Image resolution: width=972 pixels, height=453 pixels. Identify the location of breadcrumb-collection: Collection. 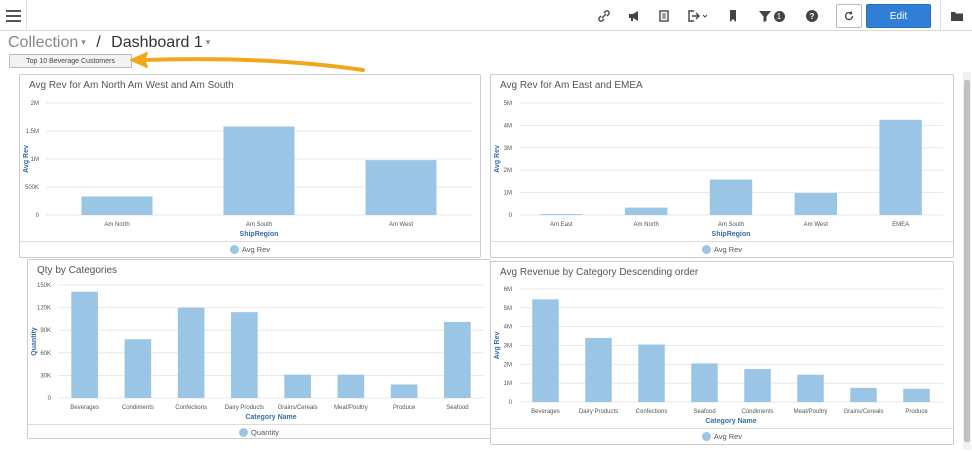
(43, 42).